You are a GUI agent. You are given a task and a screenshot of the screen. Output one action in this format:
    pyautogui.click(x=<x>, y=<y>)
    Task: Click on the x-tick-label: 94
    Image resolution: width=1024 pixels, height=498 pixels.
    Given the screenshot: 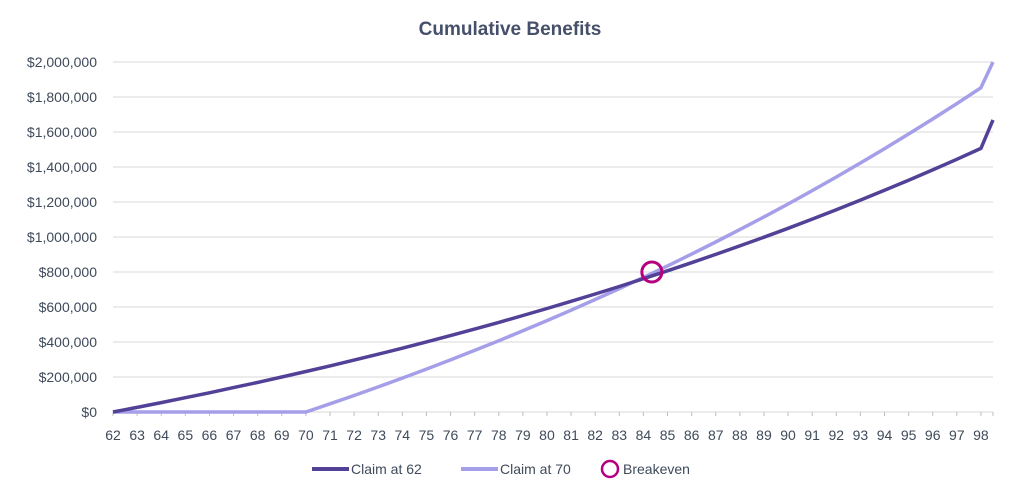 What is the action you would take?
    pyautogui.click(x=885, y=435)
    